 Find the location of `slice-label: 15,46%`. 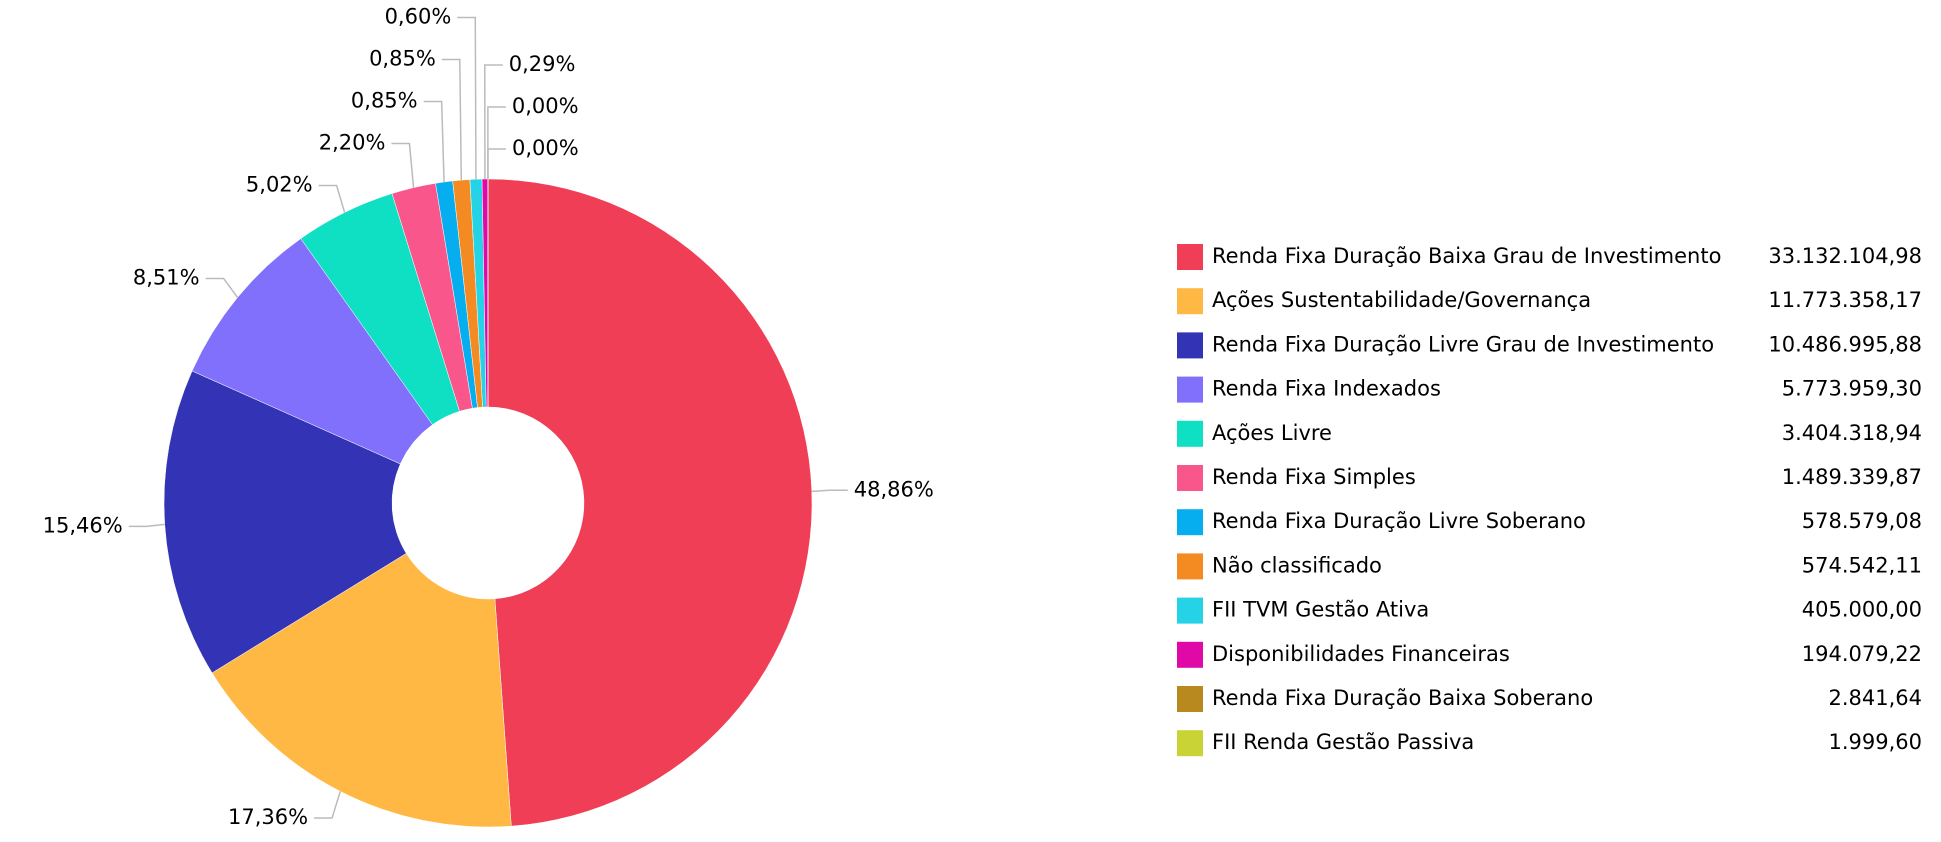

slice-label: 15,46% is located at coordinates (83, 525).